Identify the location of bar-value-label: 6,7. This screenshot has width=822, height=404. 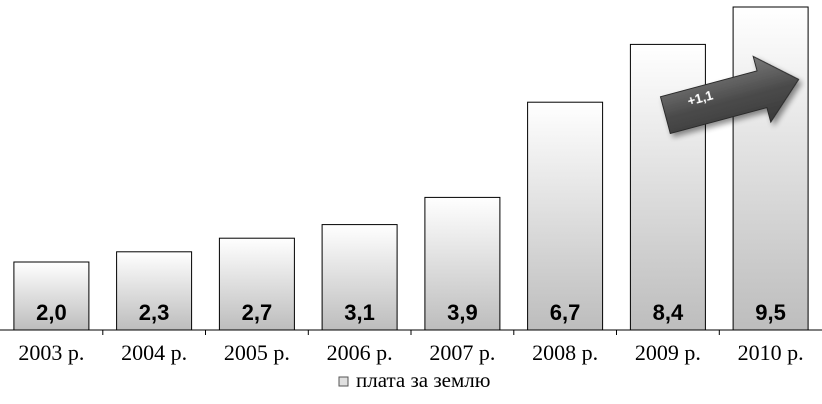
(565, 312).